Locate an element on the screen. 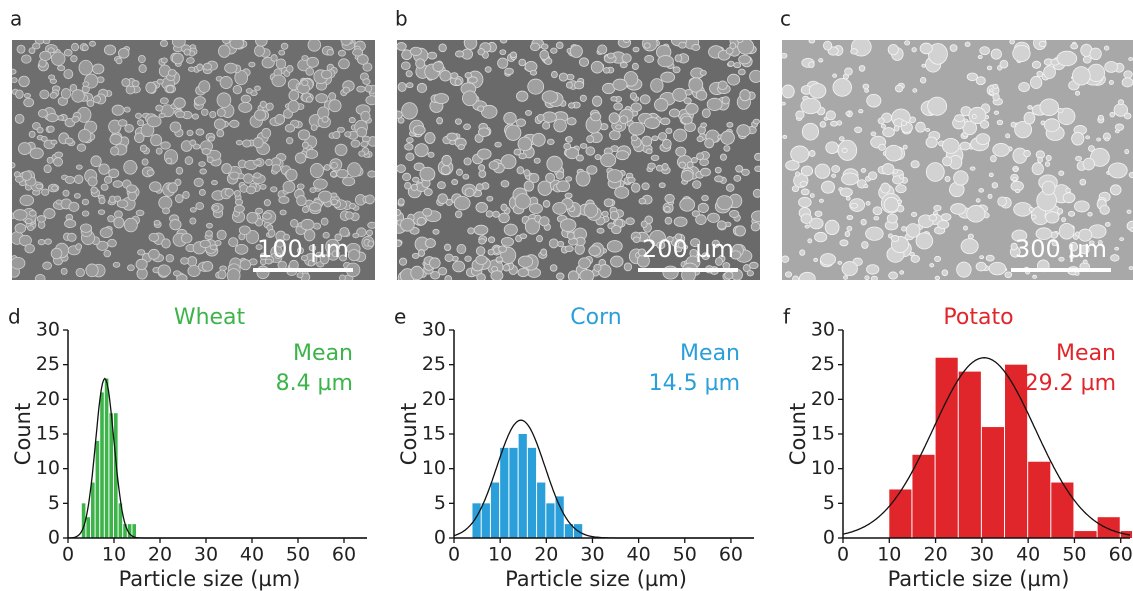 The width and height of the screenshot is (1133, 591). x-tick-label: 60 is located at coordinates (1121, 555).